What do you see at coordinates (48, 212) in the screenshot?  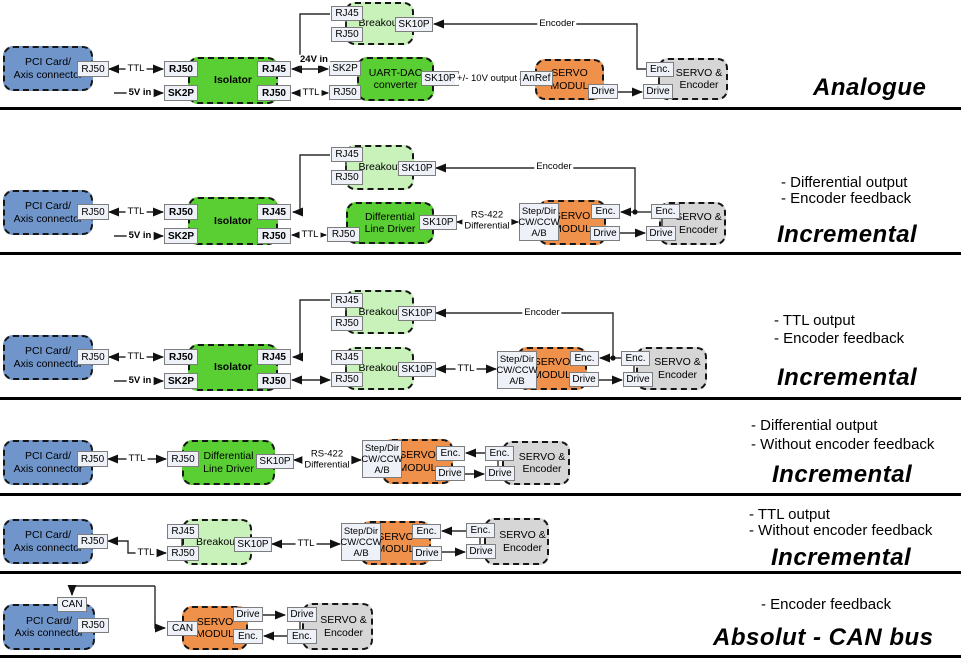 I see `pci-card-box: PCI Card/Axis connector` at bounding box center [48, 212].